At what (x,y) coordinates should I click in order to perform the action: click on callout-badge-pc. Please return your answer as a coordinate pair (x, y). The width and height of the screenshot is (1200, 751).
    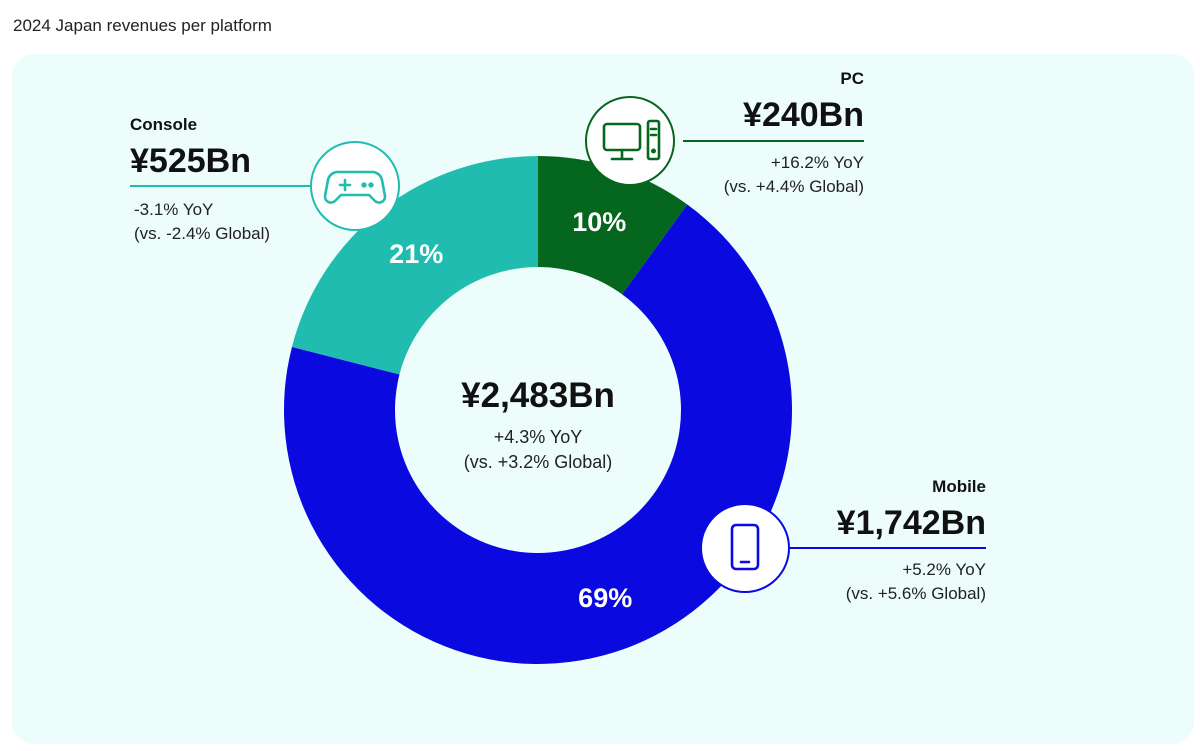
    Looking at the image, I should click on (630, 141).